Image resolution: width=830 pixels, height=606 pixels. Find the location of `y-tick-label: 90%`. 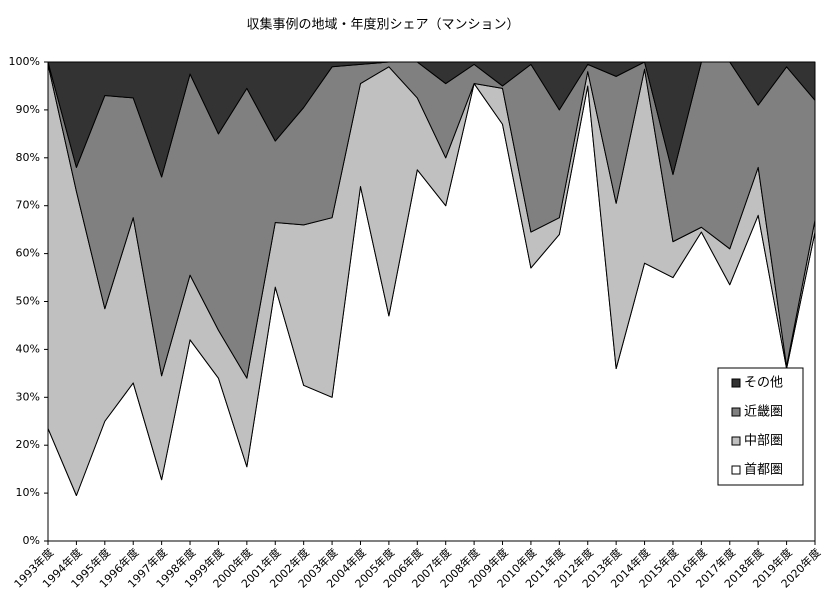

y-tick-label: 90% is located at coordinates (28, 109).